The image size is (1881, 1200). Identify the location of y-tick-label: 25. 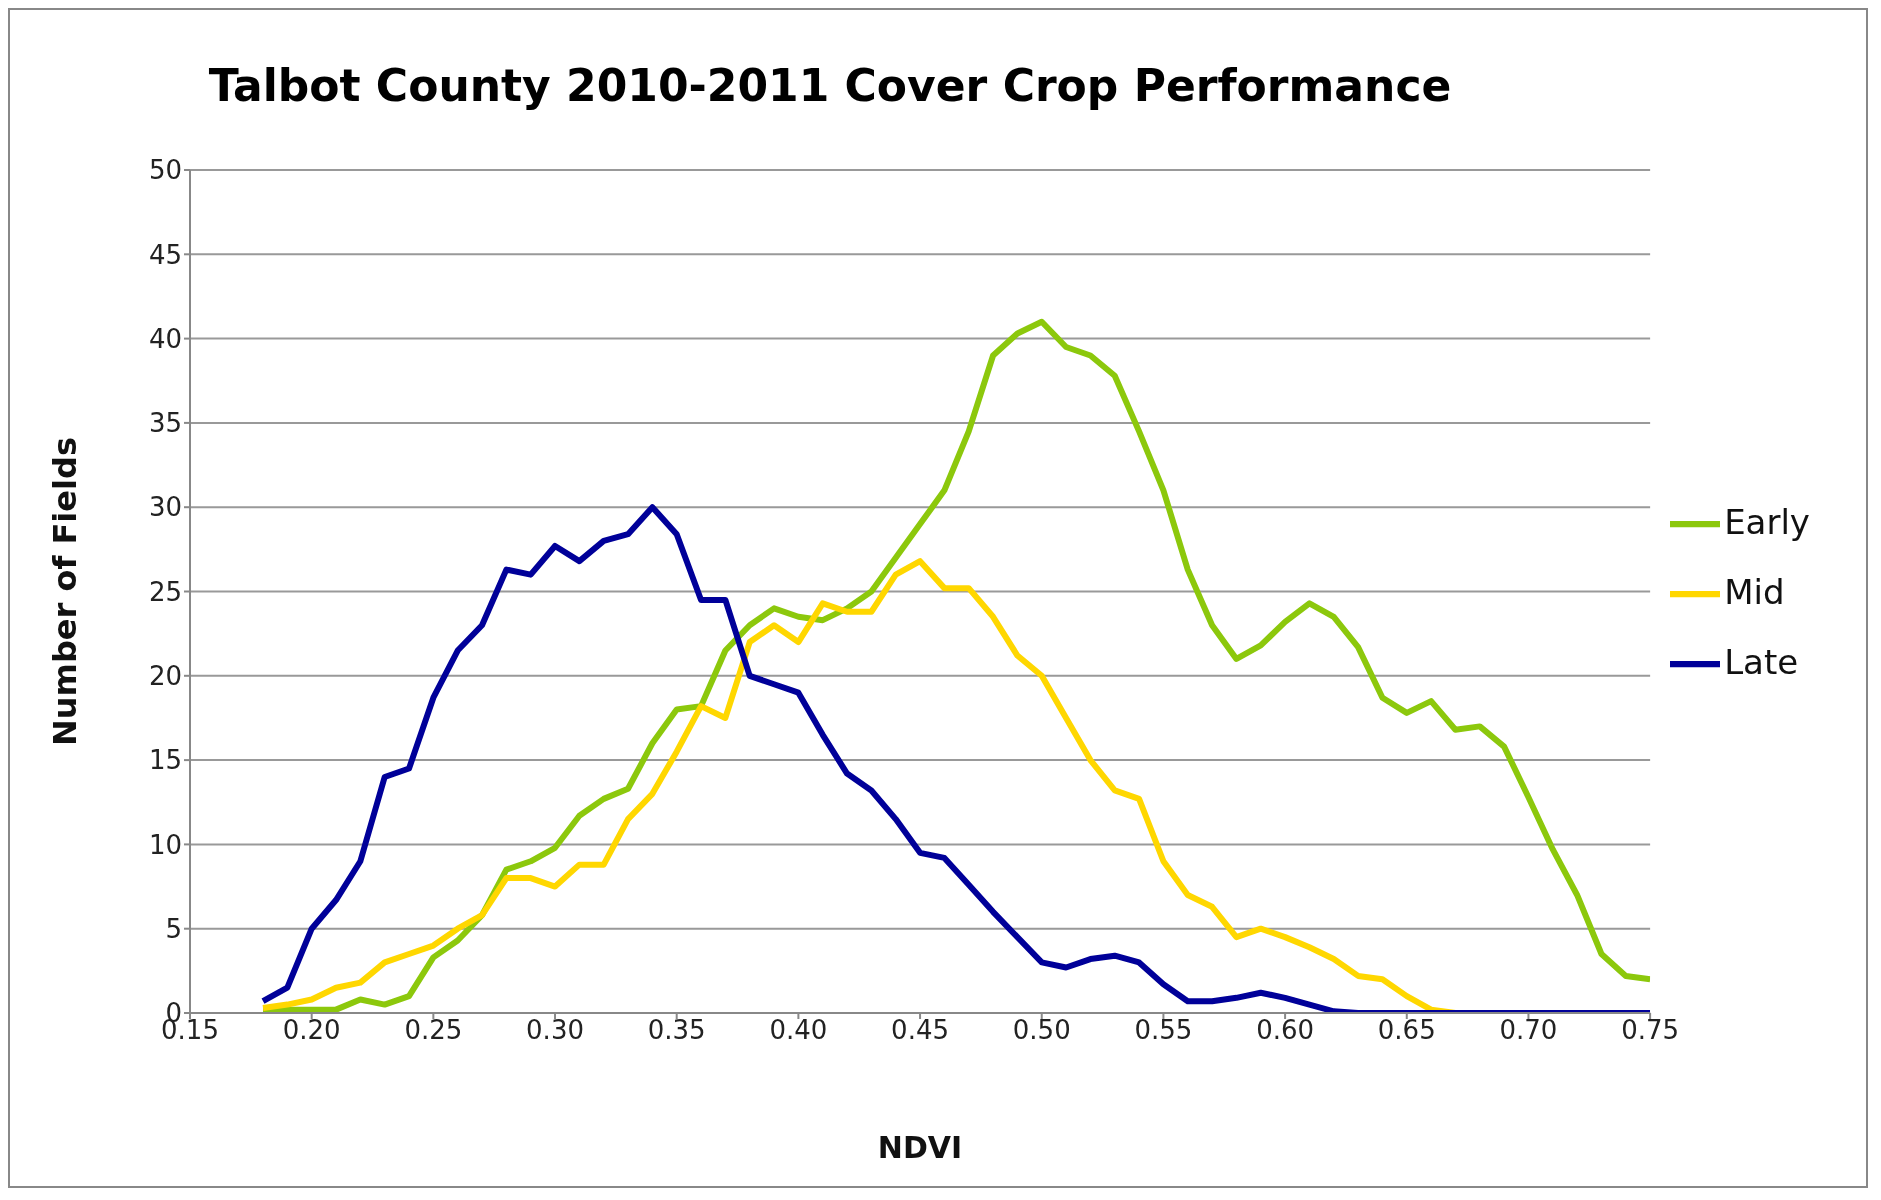
(165, 591).